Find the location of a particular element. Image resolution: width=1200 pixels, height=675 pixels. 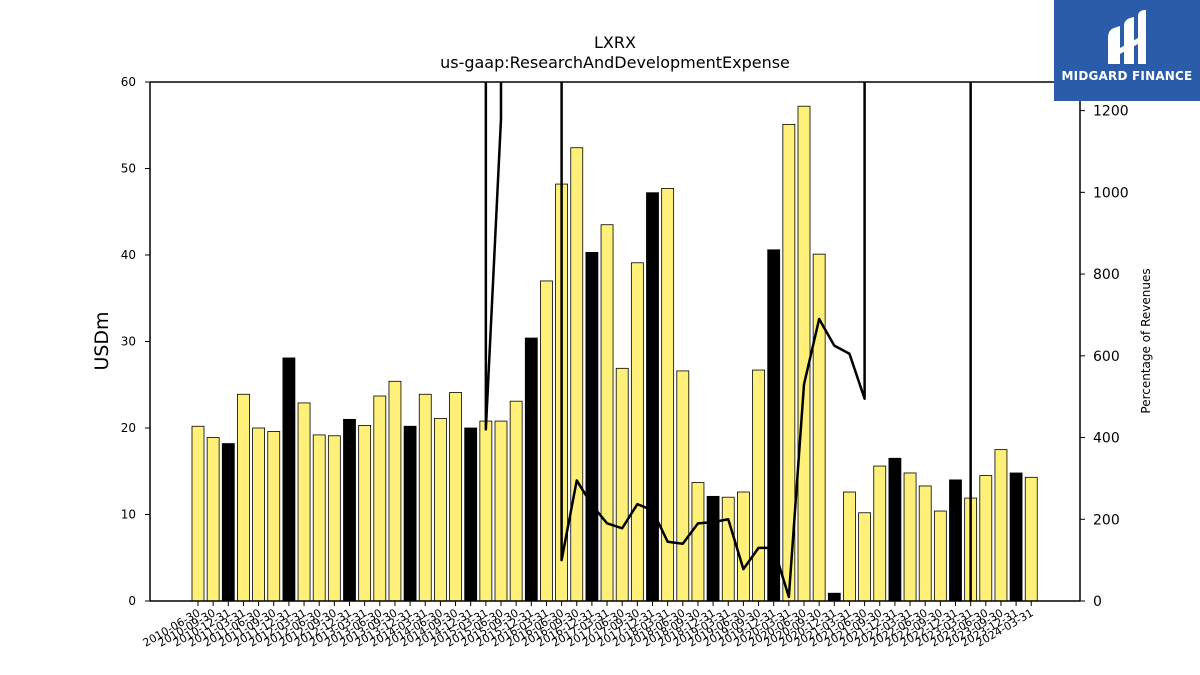

y2-tick-label: 600 is located at coordinates (1106, 357).